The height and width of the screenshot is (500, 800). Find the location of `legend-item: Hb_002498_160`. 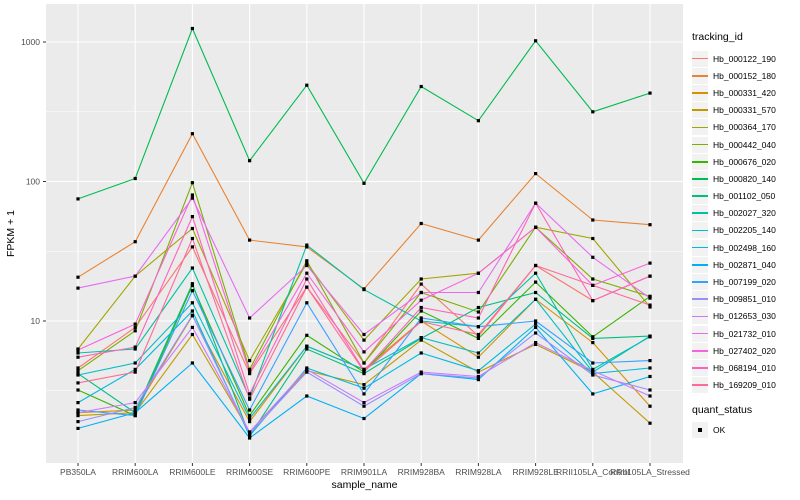

legend-item: Hb_002498_160 is located at coordinates (734, 247).